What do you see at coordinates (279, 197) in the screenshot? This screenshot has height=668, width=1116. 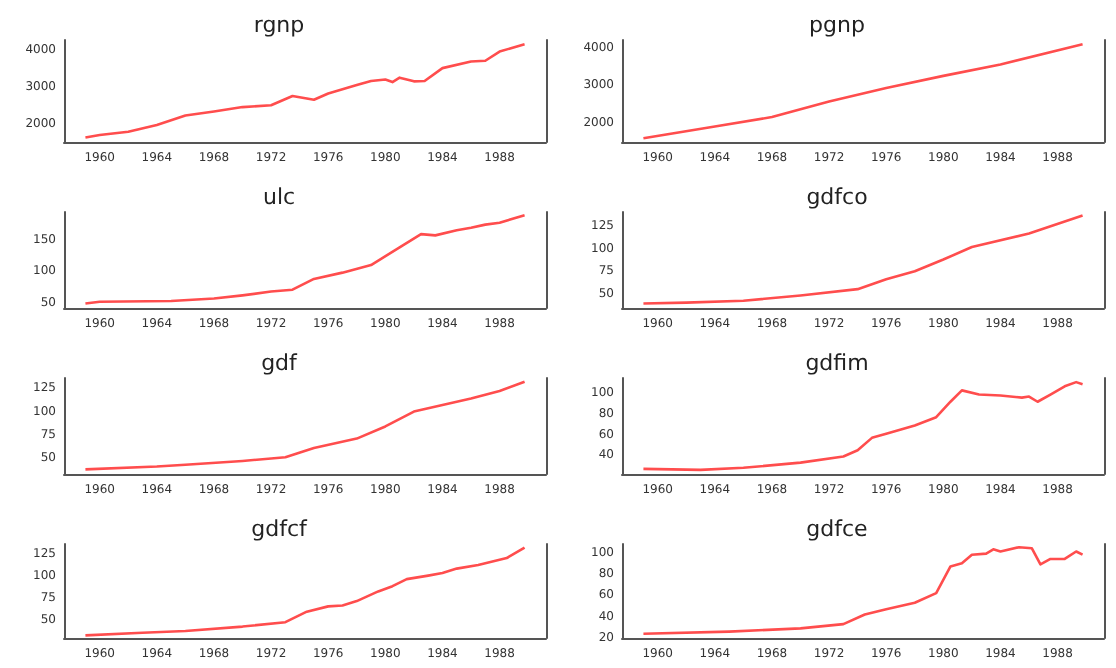 I see `chart-title: ulc` at bounding box center [279, 197].